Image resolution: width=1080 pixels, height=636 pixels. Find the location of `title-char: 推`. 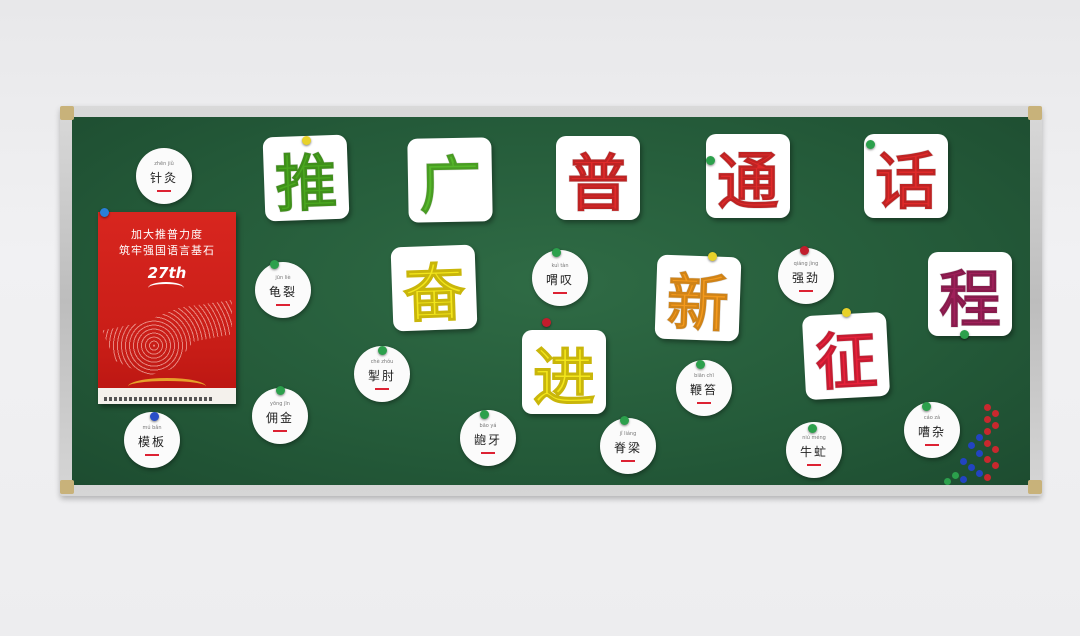

title-char: 推 is located at coordinates (306, 178).